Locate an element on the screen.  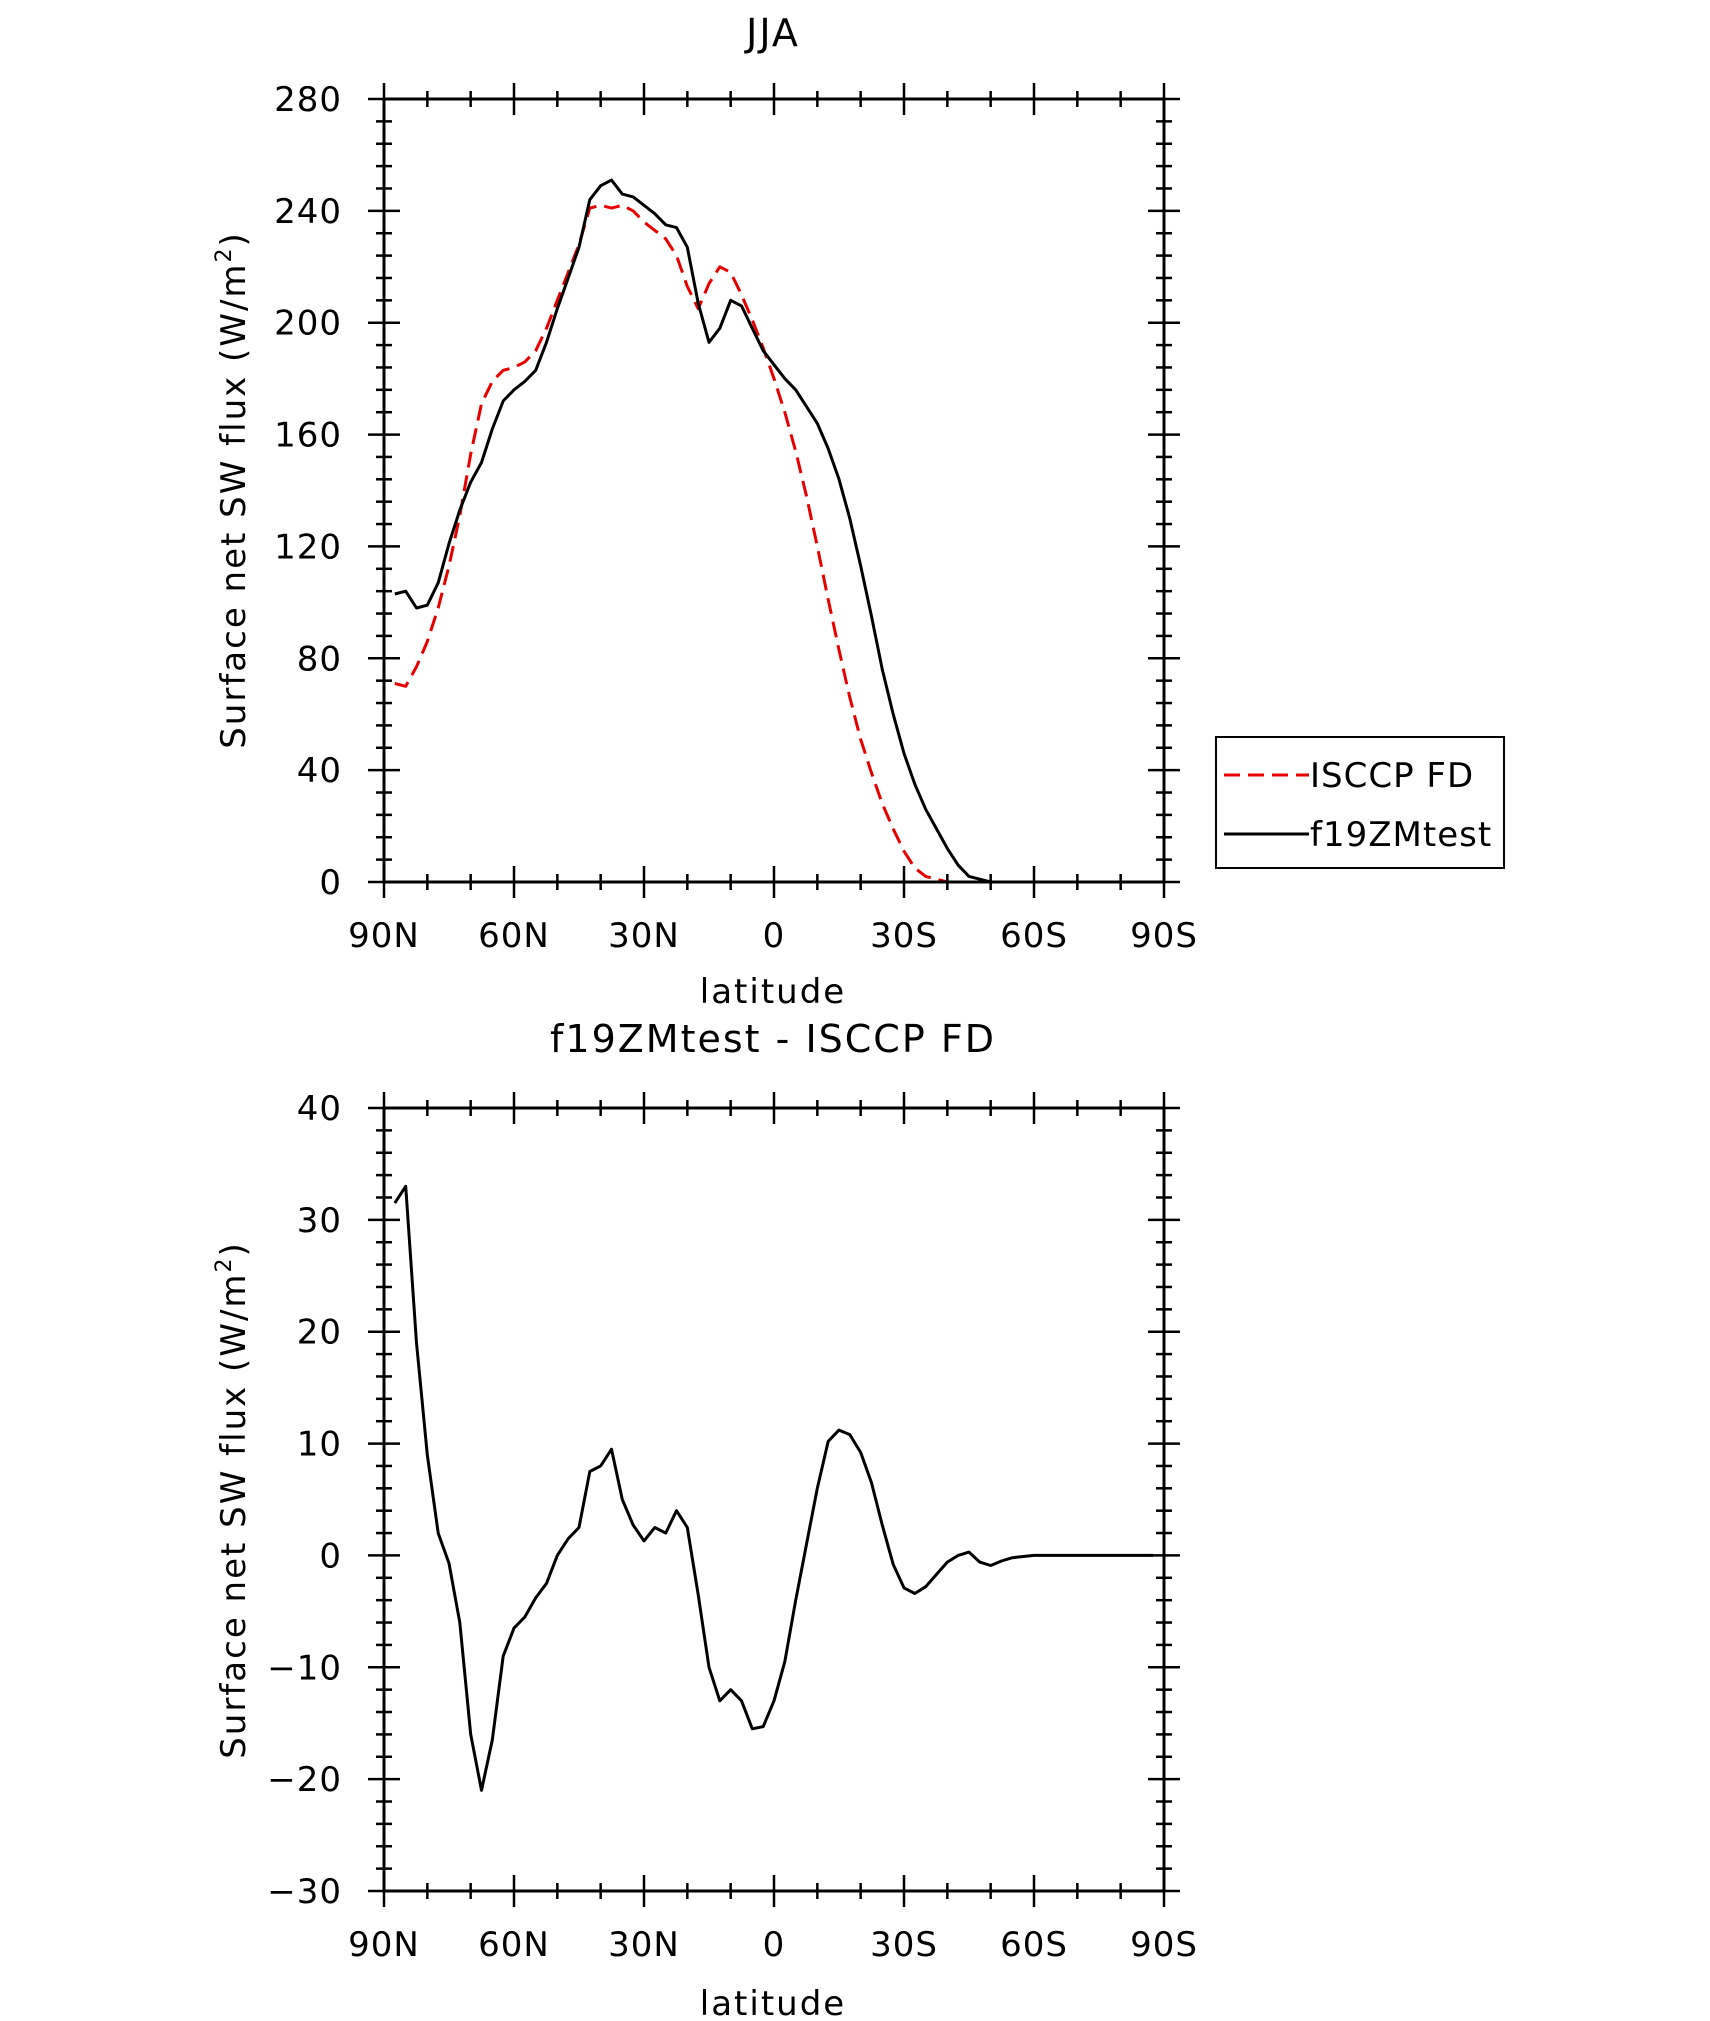
y-tick-label: 120 is located at coordinates (308, 547).